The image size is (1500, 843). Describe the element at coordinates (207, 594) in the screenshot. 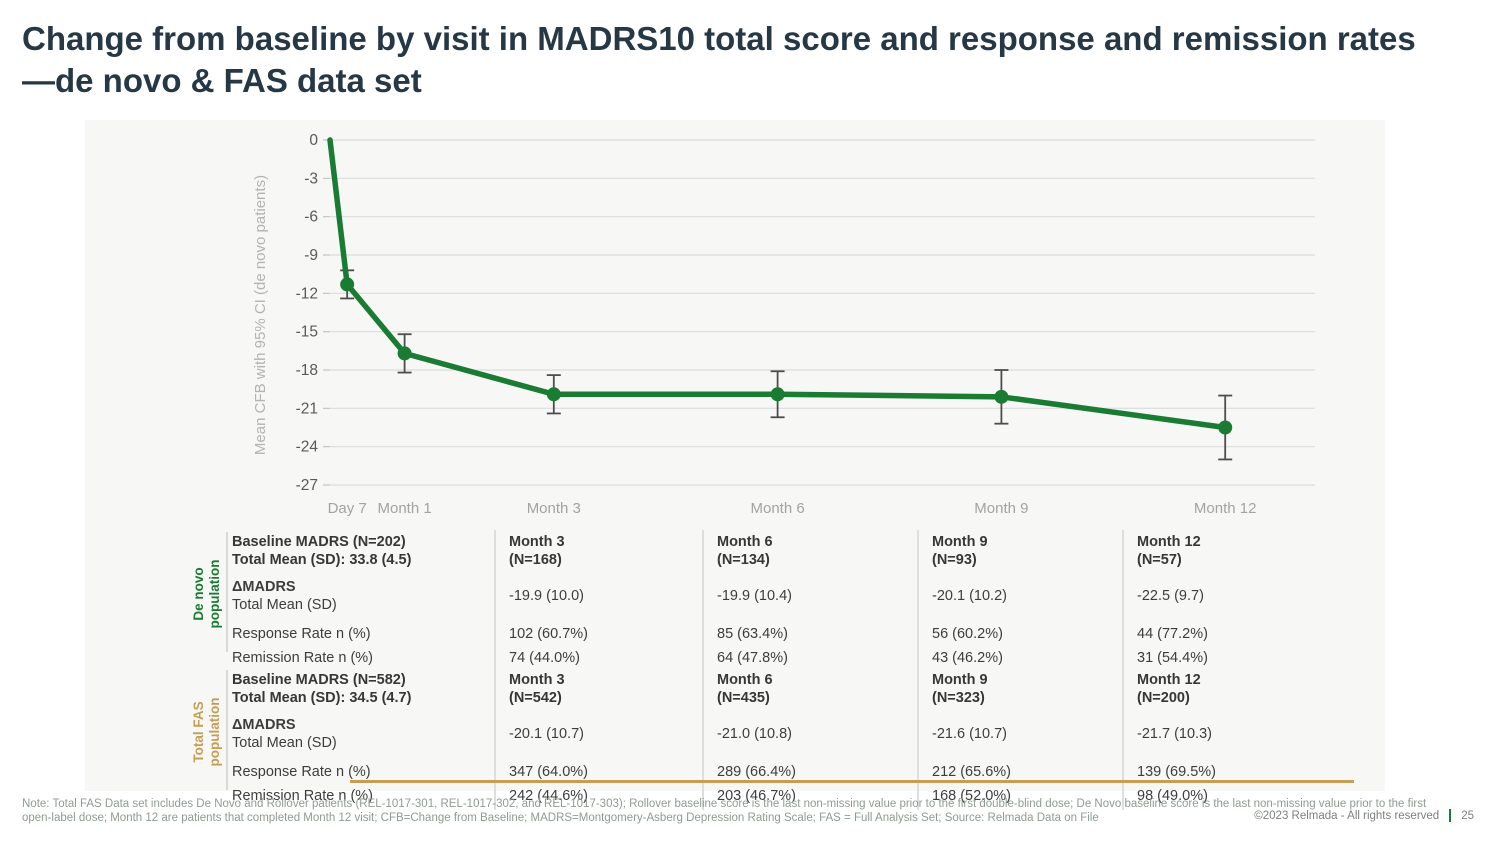

I see `population-label: De novo population` at that location.